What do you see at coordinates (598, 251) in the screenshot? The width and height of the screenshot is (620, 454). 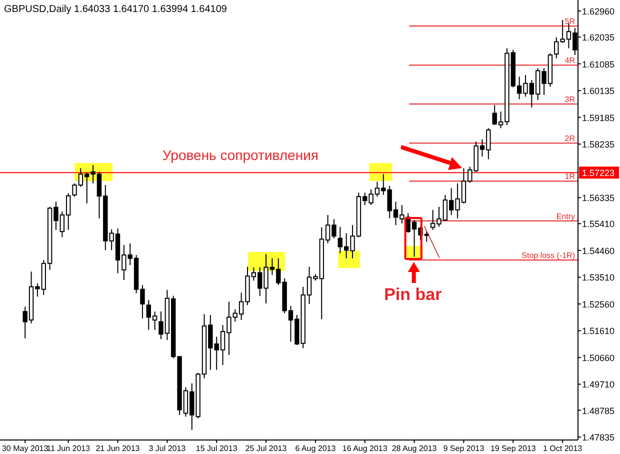 I see `y-tick-label: 1.54460` at bounding box center [598, 251].